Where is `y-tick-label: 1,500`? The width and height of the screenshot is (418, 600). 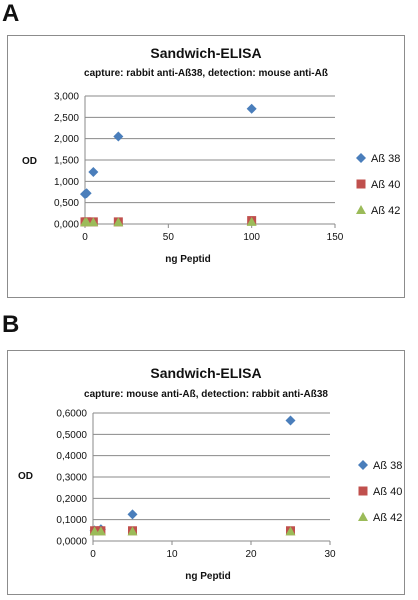
y-tick-label: 1,500 is located at coordinates (66, 161).